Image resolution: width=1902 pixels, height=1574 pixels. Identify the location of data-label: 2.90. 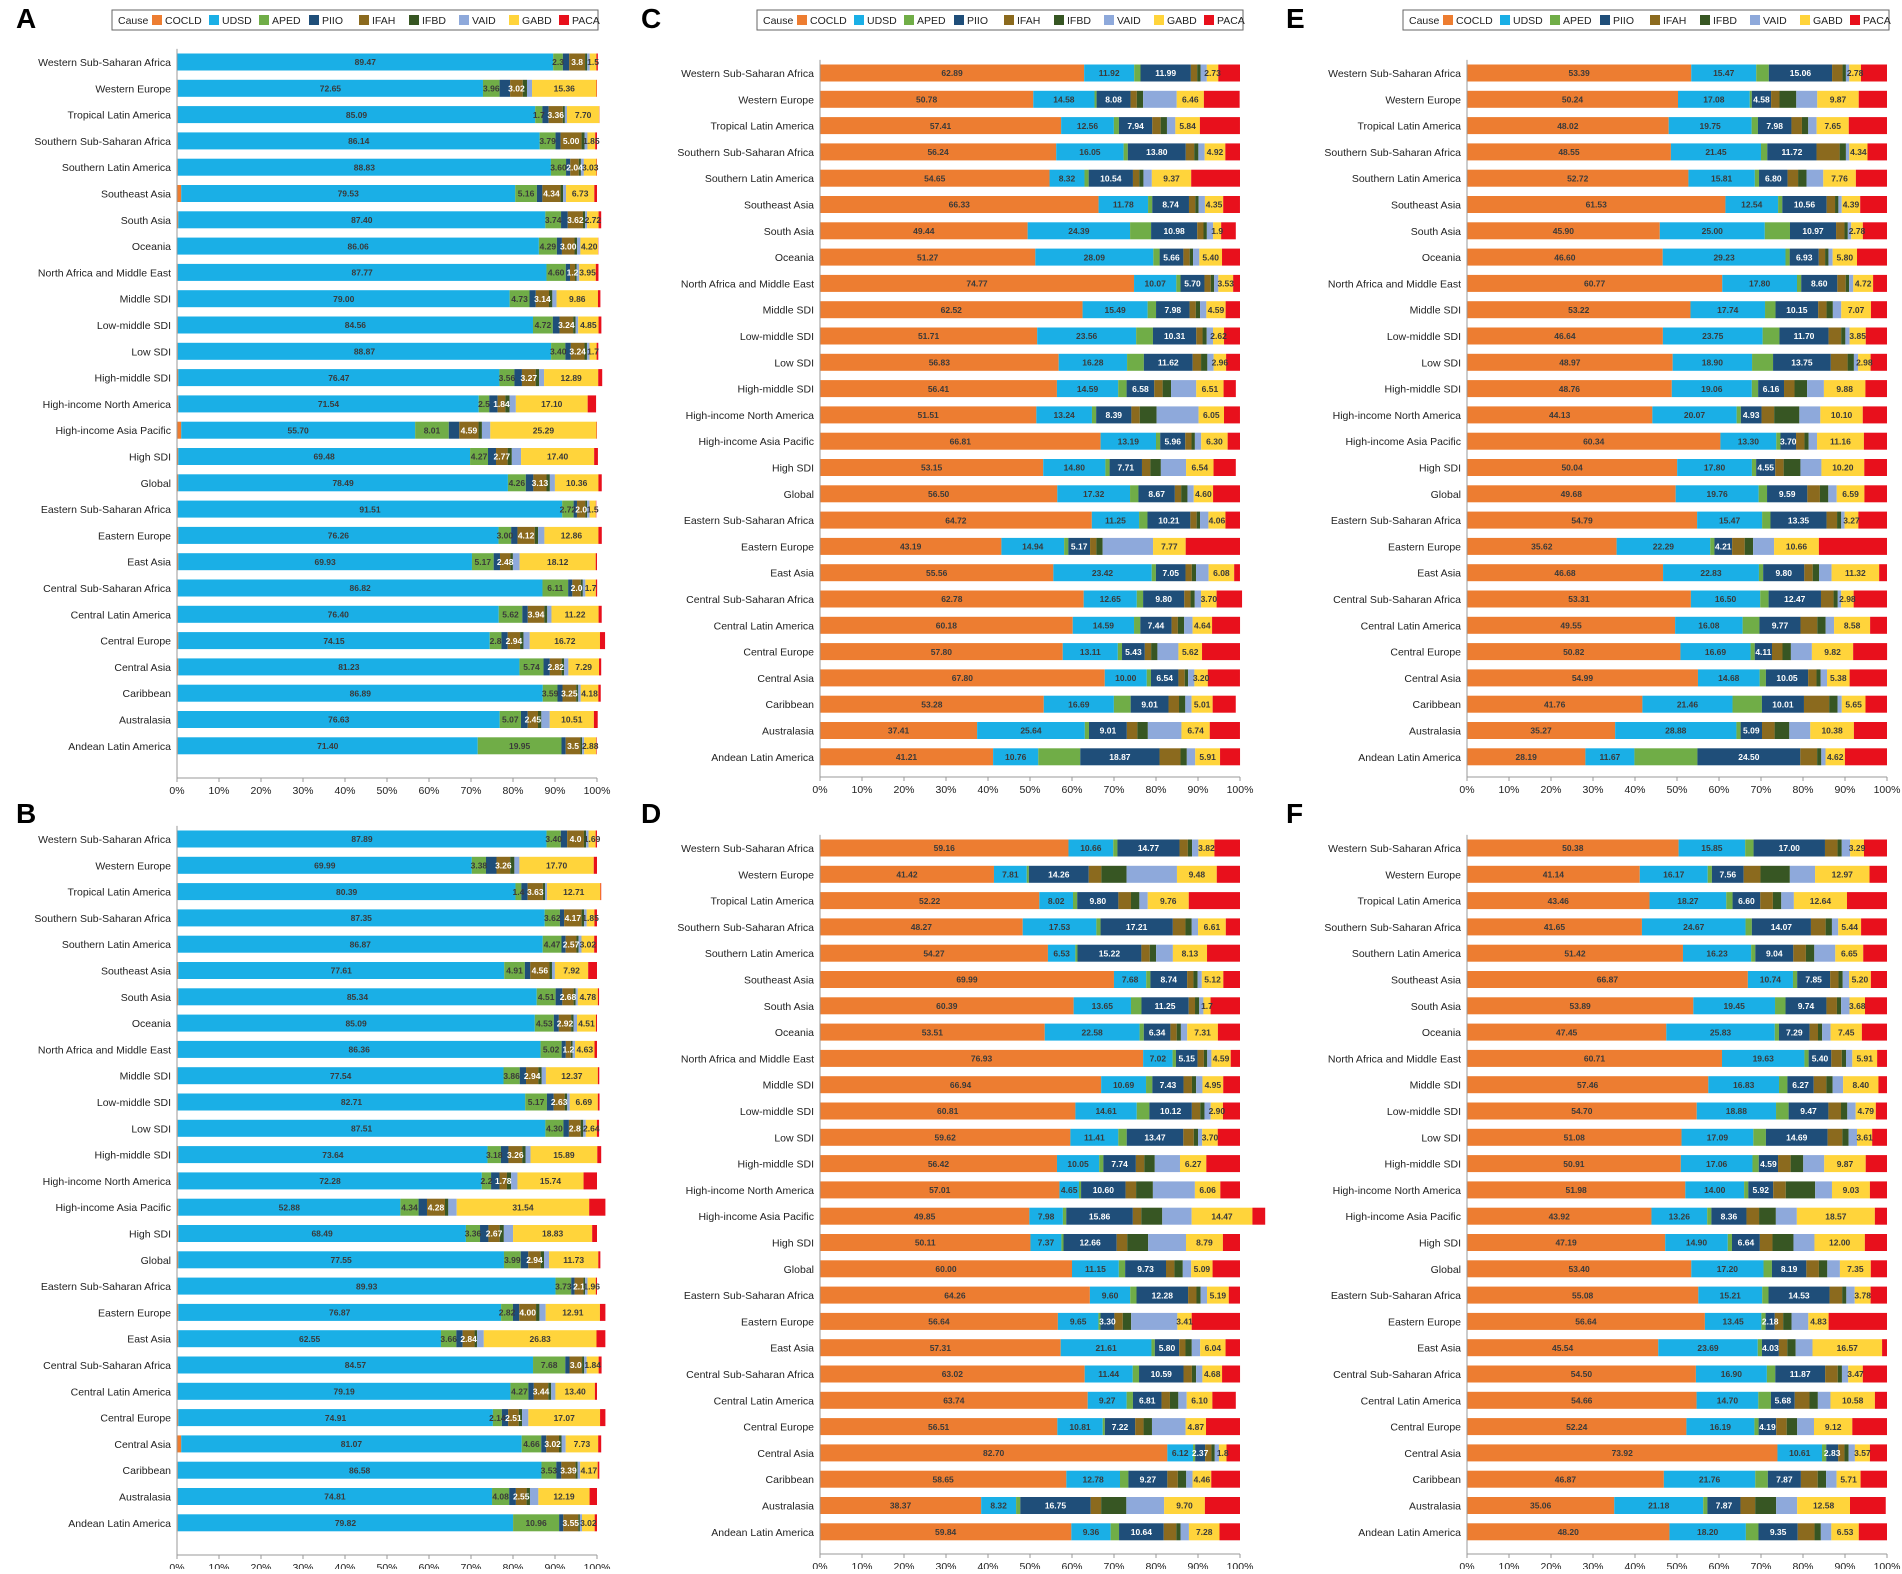
(1217, 1111).